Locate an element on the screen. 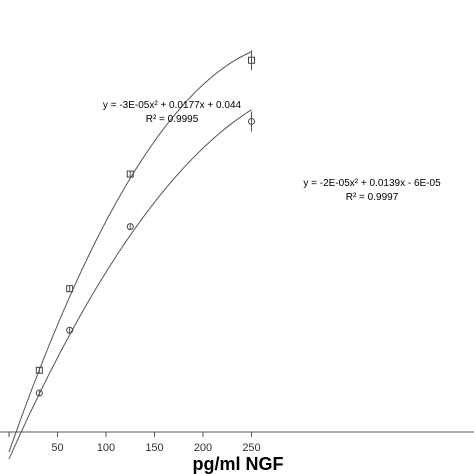 The width and height of the screenshot is (474, 474). x-tick-label: 250 is located at coordinates (251, 448).